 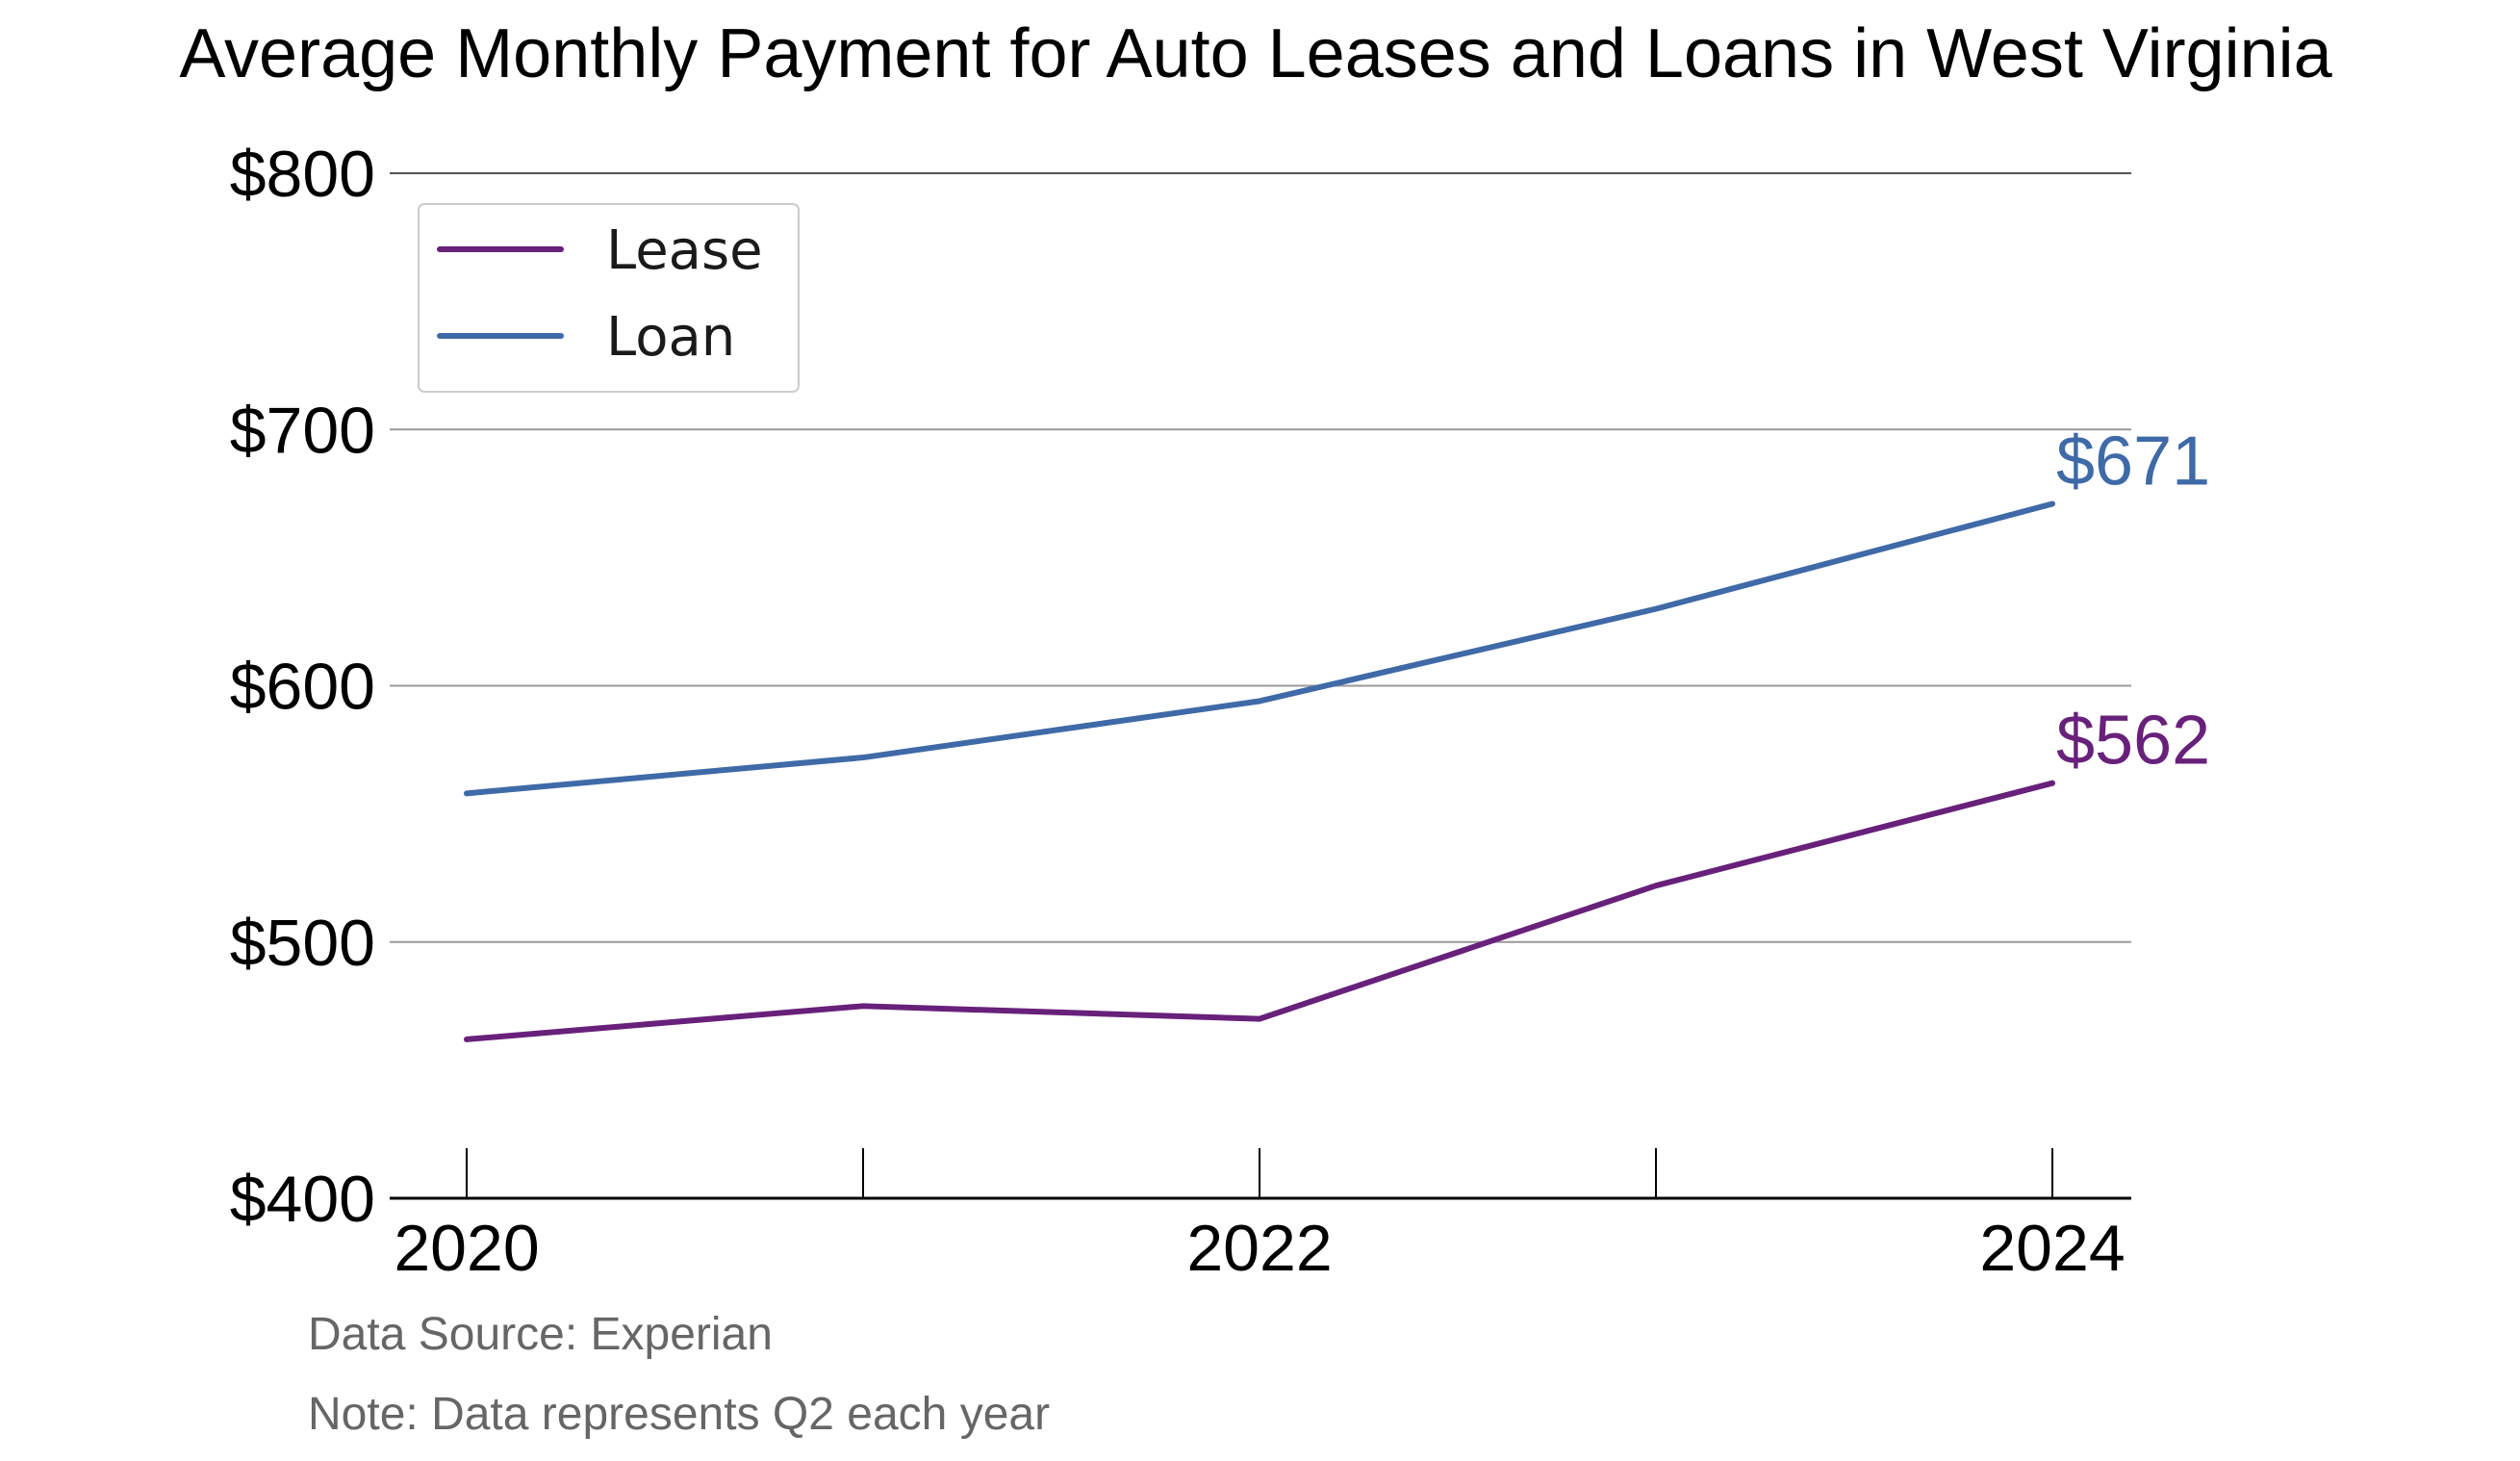 I want to click on y-tick-label: $800, so click(x=303, y=174).